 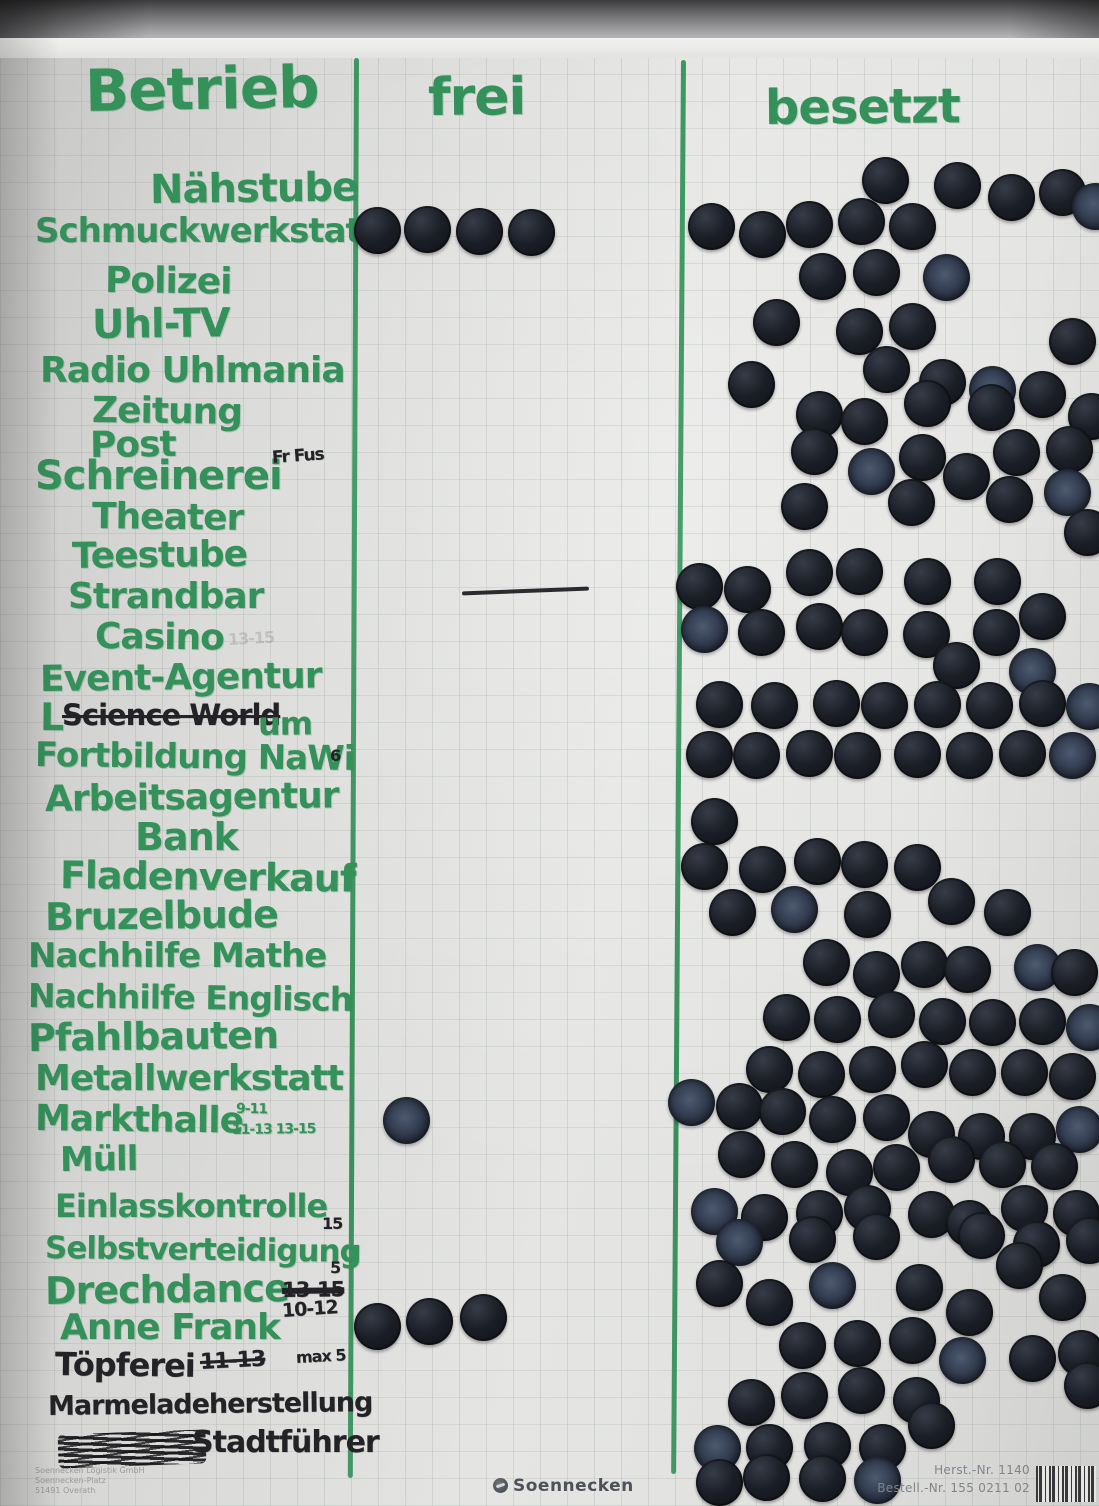 What do you see at coordinates (189, 1078) in the screenshot?
I see `row-metallwerkstatt: Metallwerkstatt` at bounding box center [189, 1078].